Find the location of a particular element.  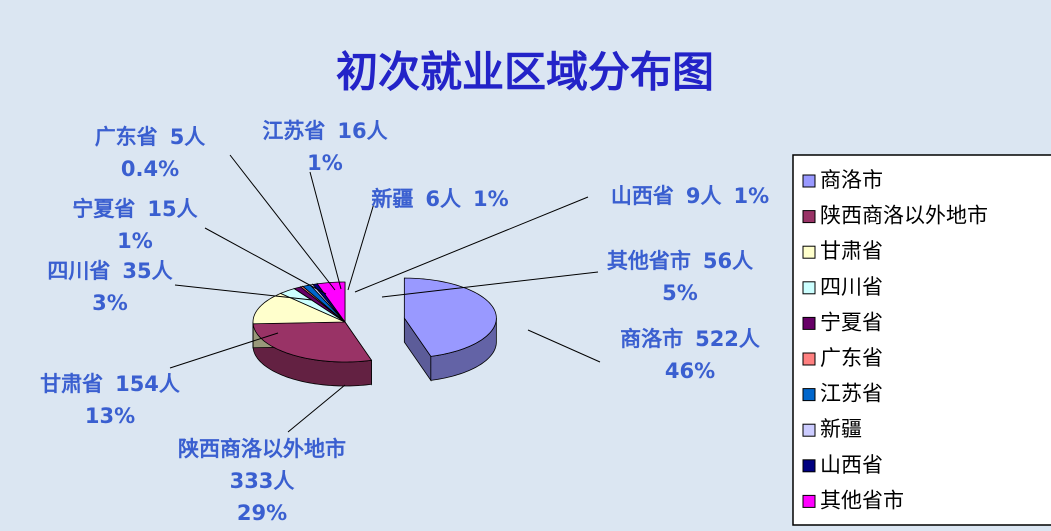

data-label-part: 四川省 is located at coordinates (78, 271).